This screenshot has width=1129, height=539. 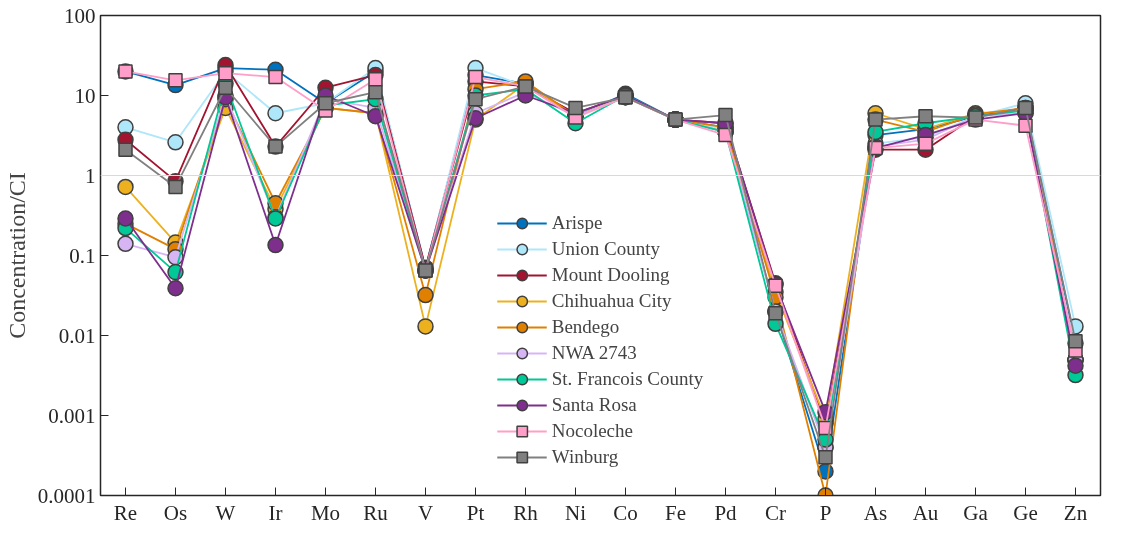 What do you see at coordinates (592, 431) in the screenshot?
I see `legend-label: Nocoleche` at bounding box center [592, 431].